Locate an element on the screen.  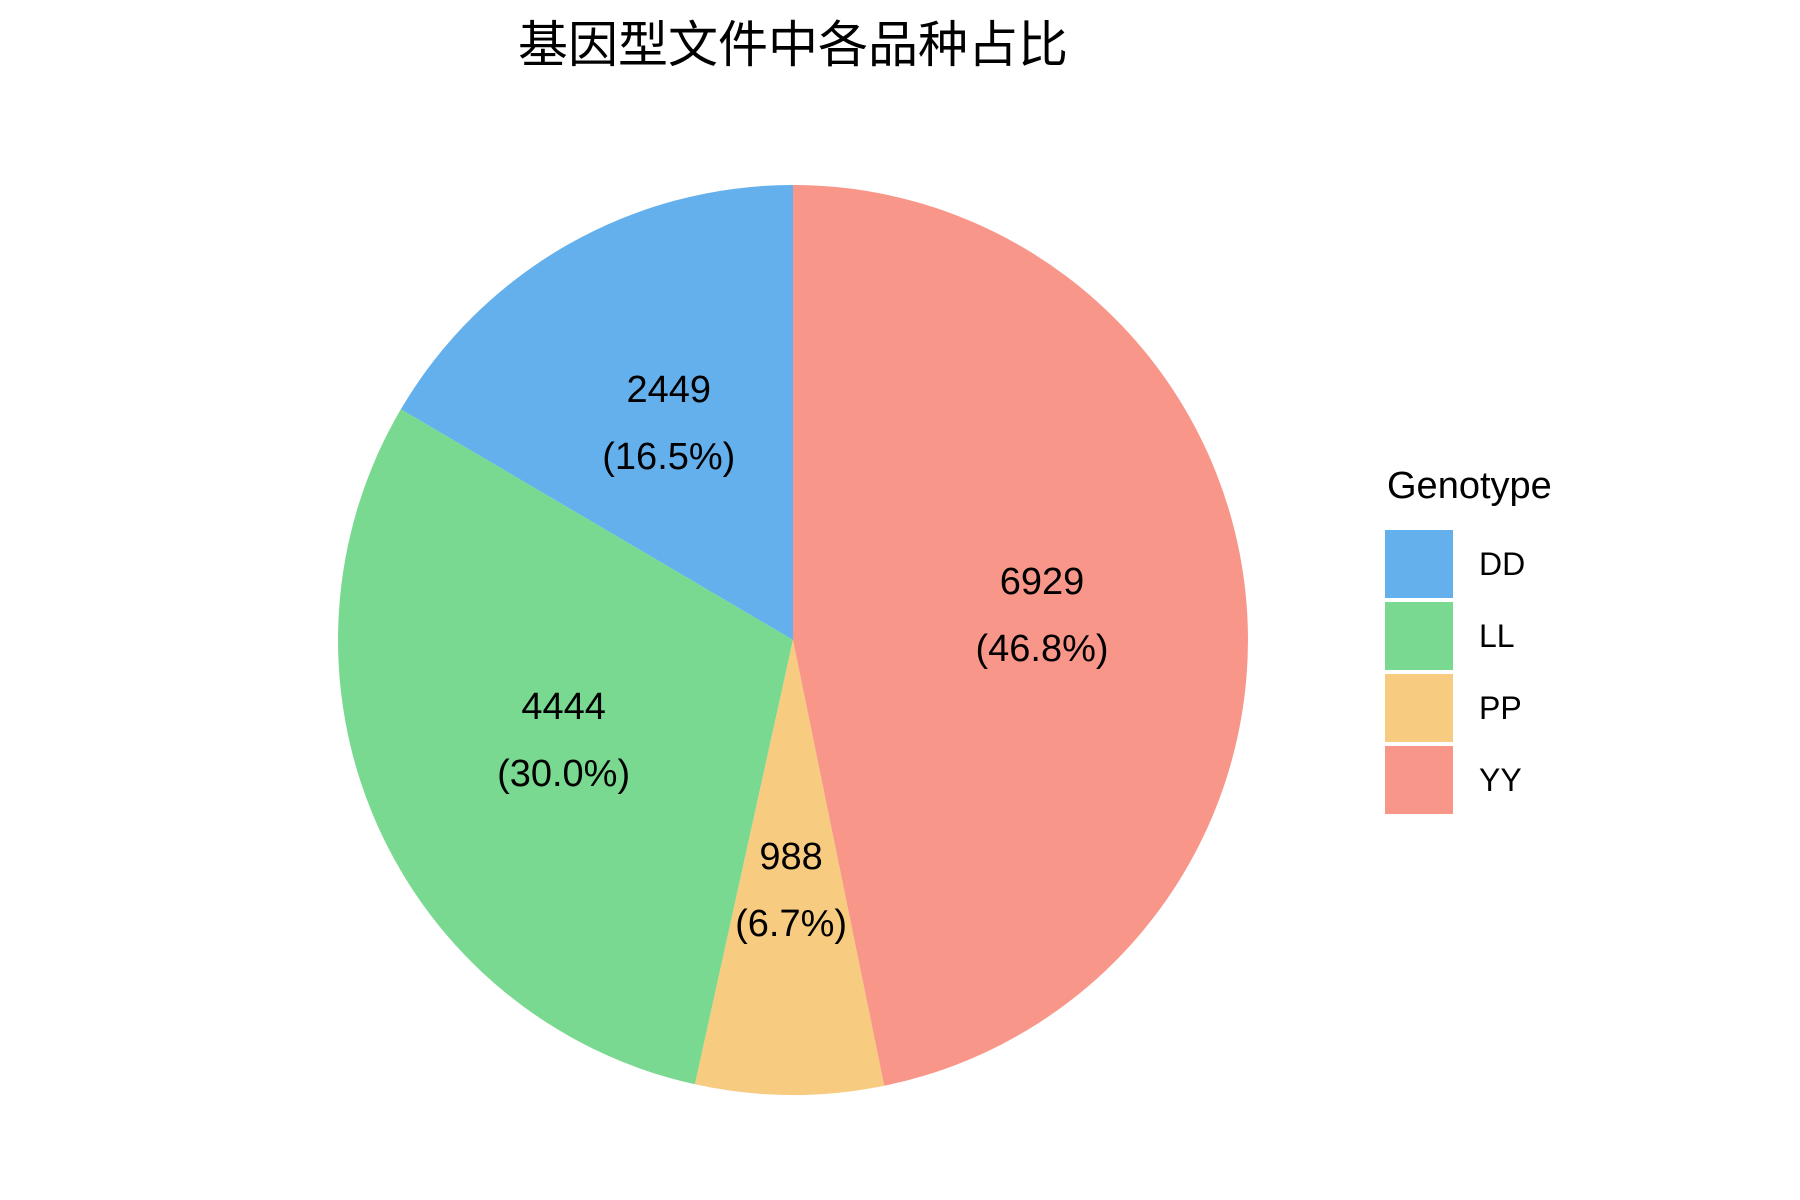
legend-swatch-yy is located at coordinates (1419, 780).